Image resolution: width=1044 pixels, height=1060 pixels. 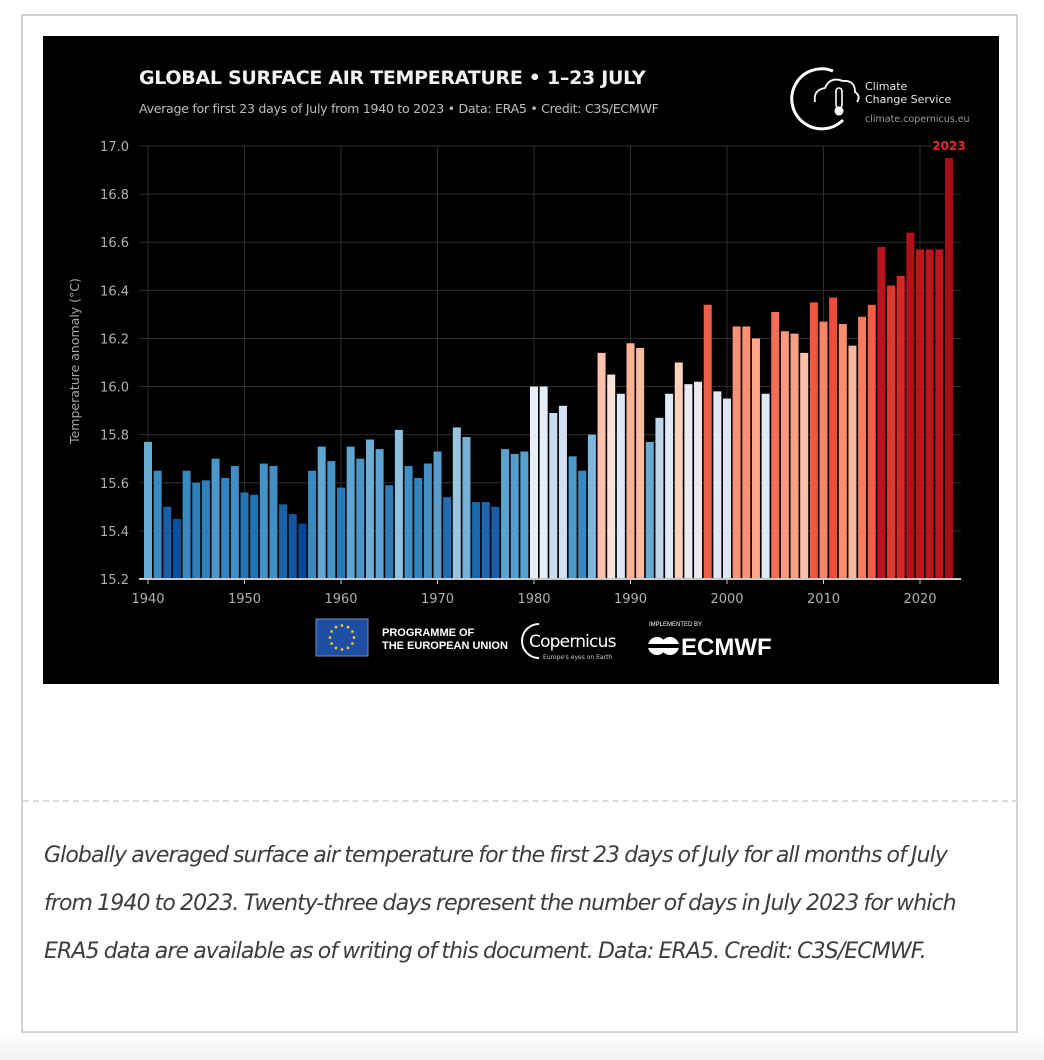 I want to click on bar-2023, so click(x=948, y=368).